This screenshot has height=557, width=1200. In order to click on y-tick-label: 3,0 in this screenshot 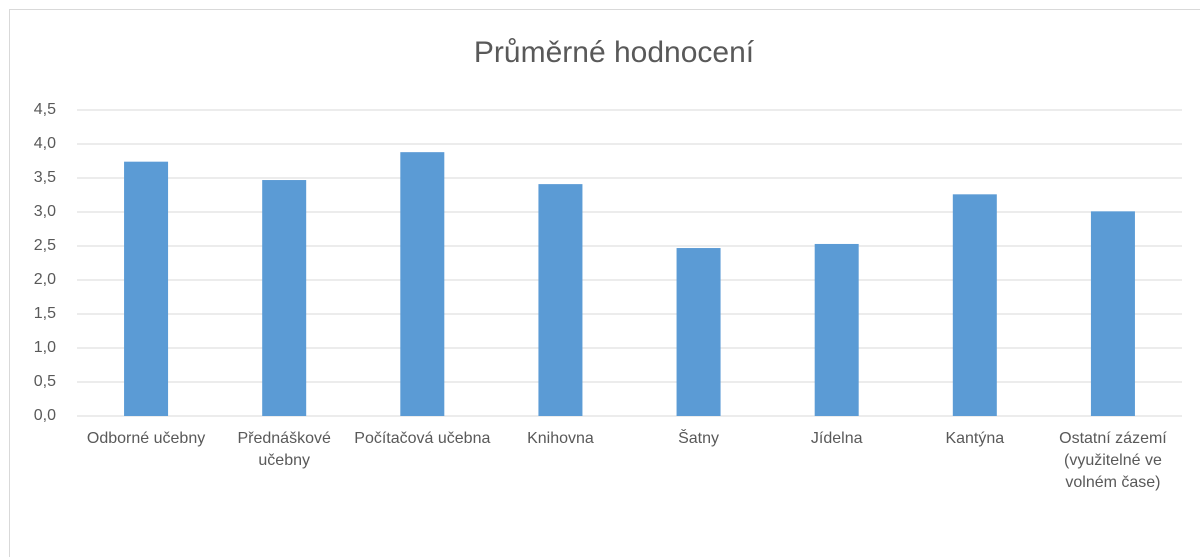, I will do `click(45, 211)`.